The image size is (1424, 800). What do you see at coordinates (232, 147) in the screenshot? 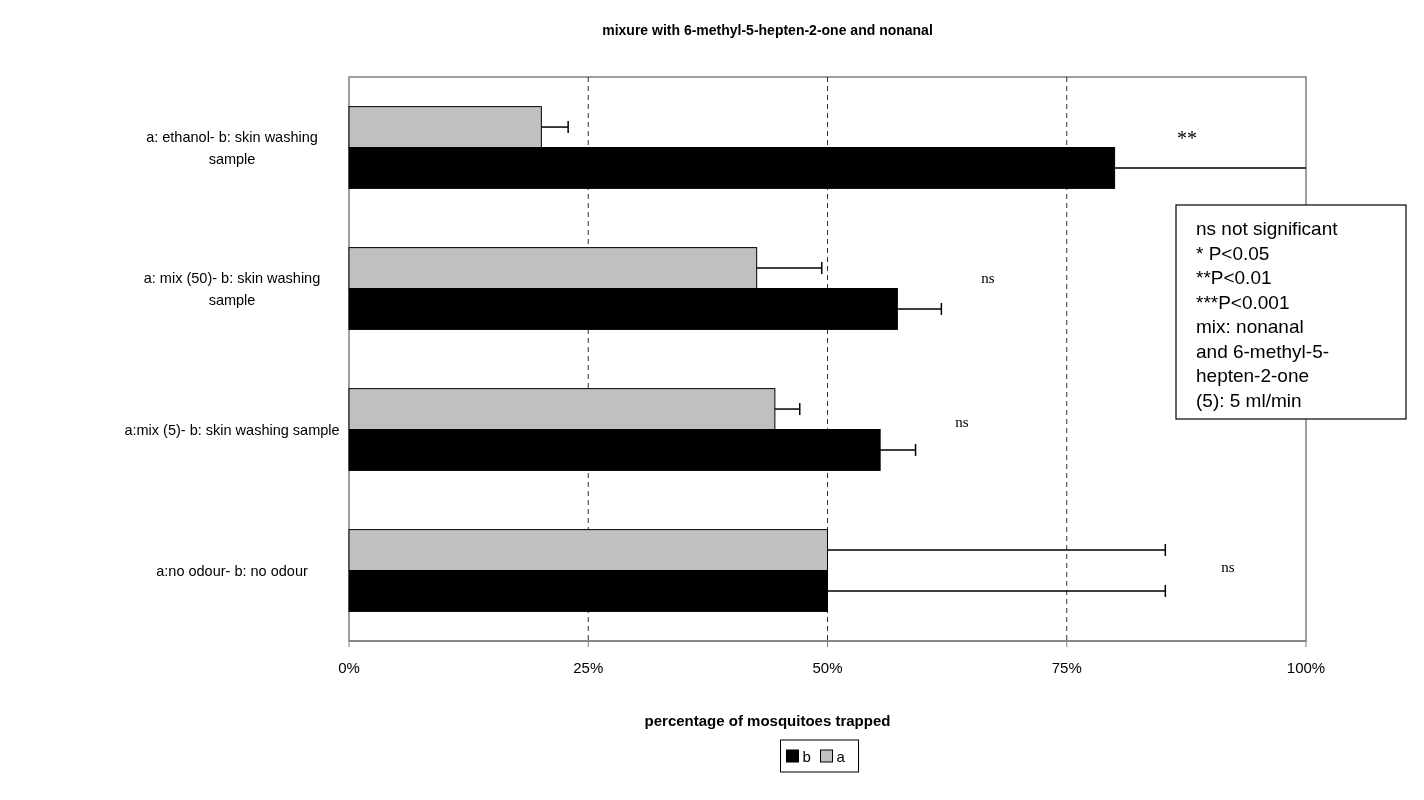
I see `y-tick-label: a: ethanol- b: skin washing sample` at bounding box center [232, 147].